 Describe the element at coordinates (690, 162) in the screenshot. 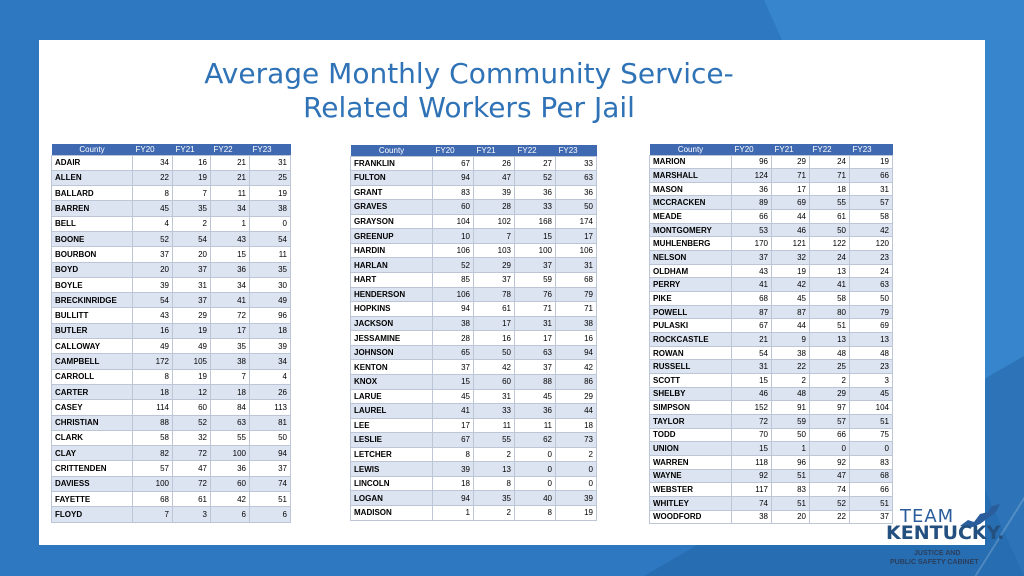

I see `county-name-cell: MARION` at that location.